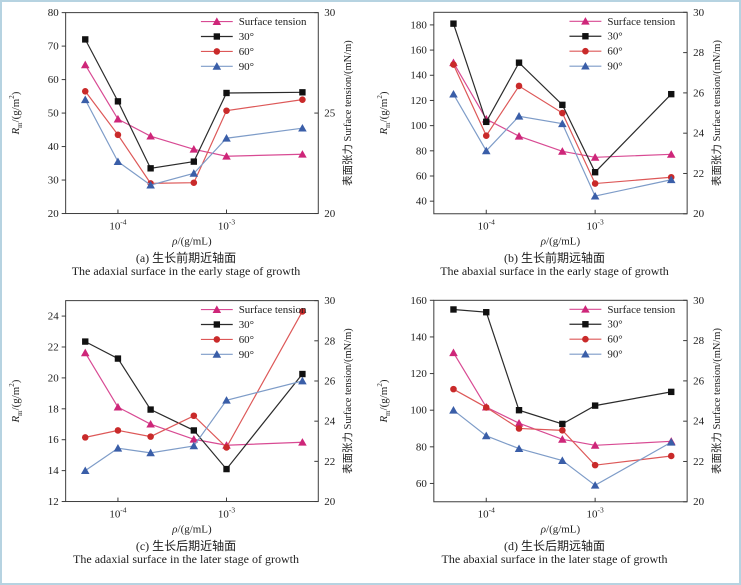  I want to click on caption-b-zh: (b) 生长前期远轴面, so click(554, 258).